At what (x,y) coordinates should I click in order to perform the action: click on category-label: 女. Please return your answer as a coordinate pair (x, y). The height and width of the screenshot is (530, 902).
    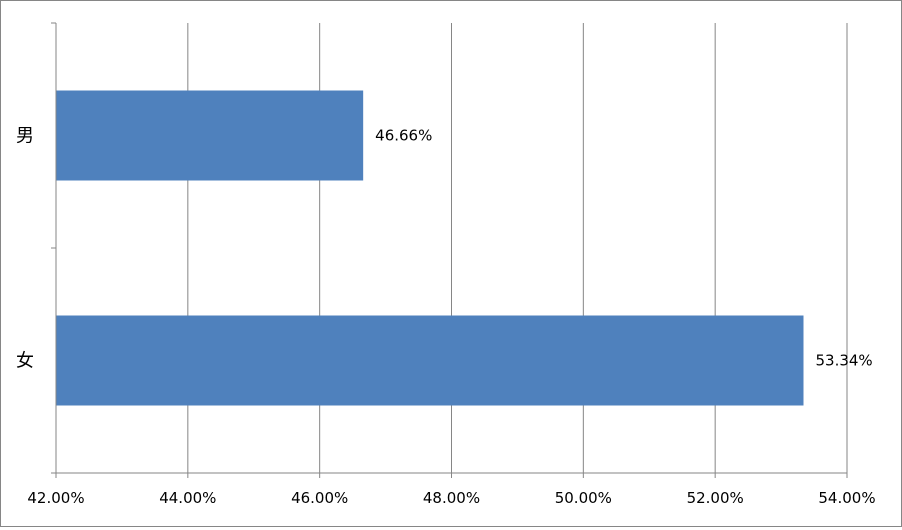
    Looking at the image, I should click on (25, 361).